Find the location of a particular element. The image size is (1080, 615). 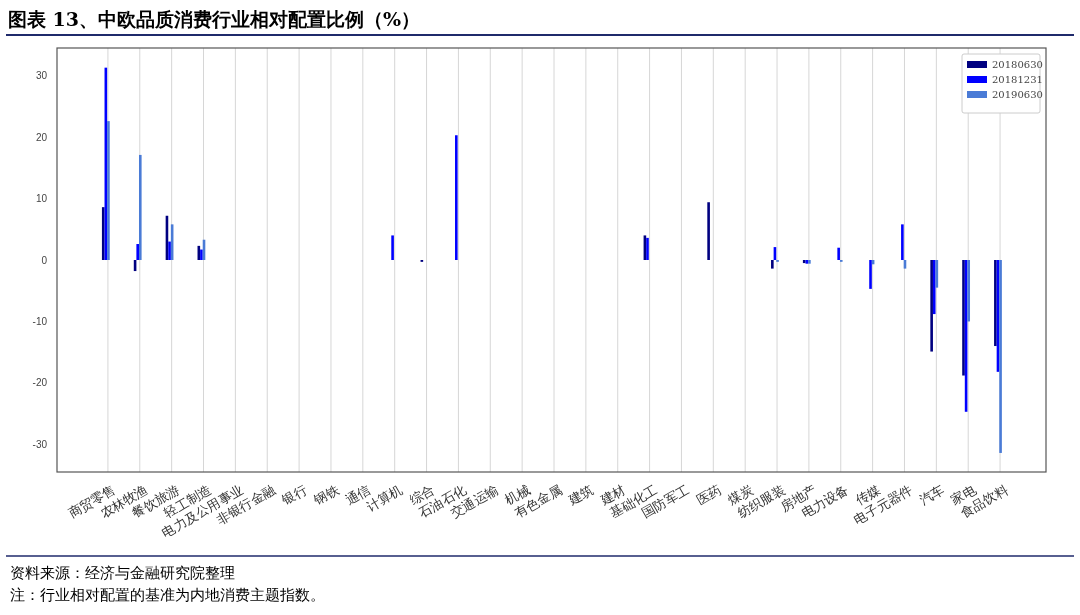

x-tick-label: 建筑 is located at coordinates (581, 495).